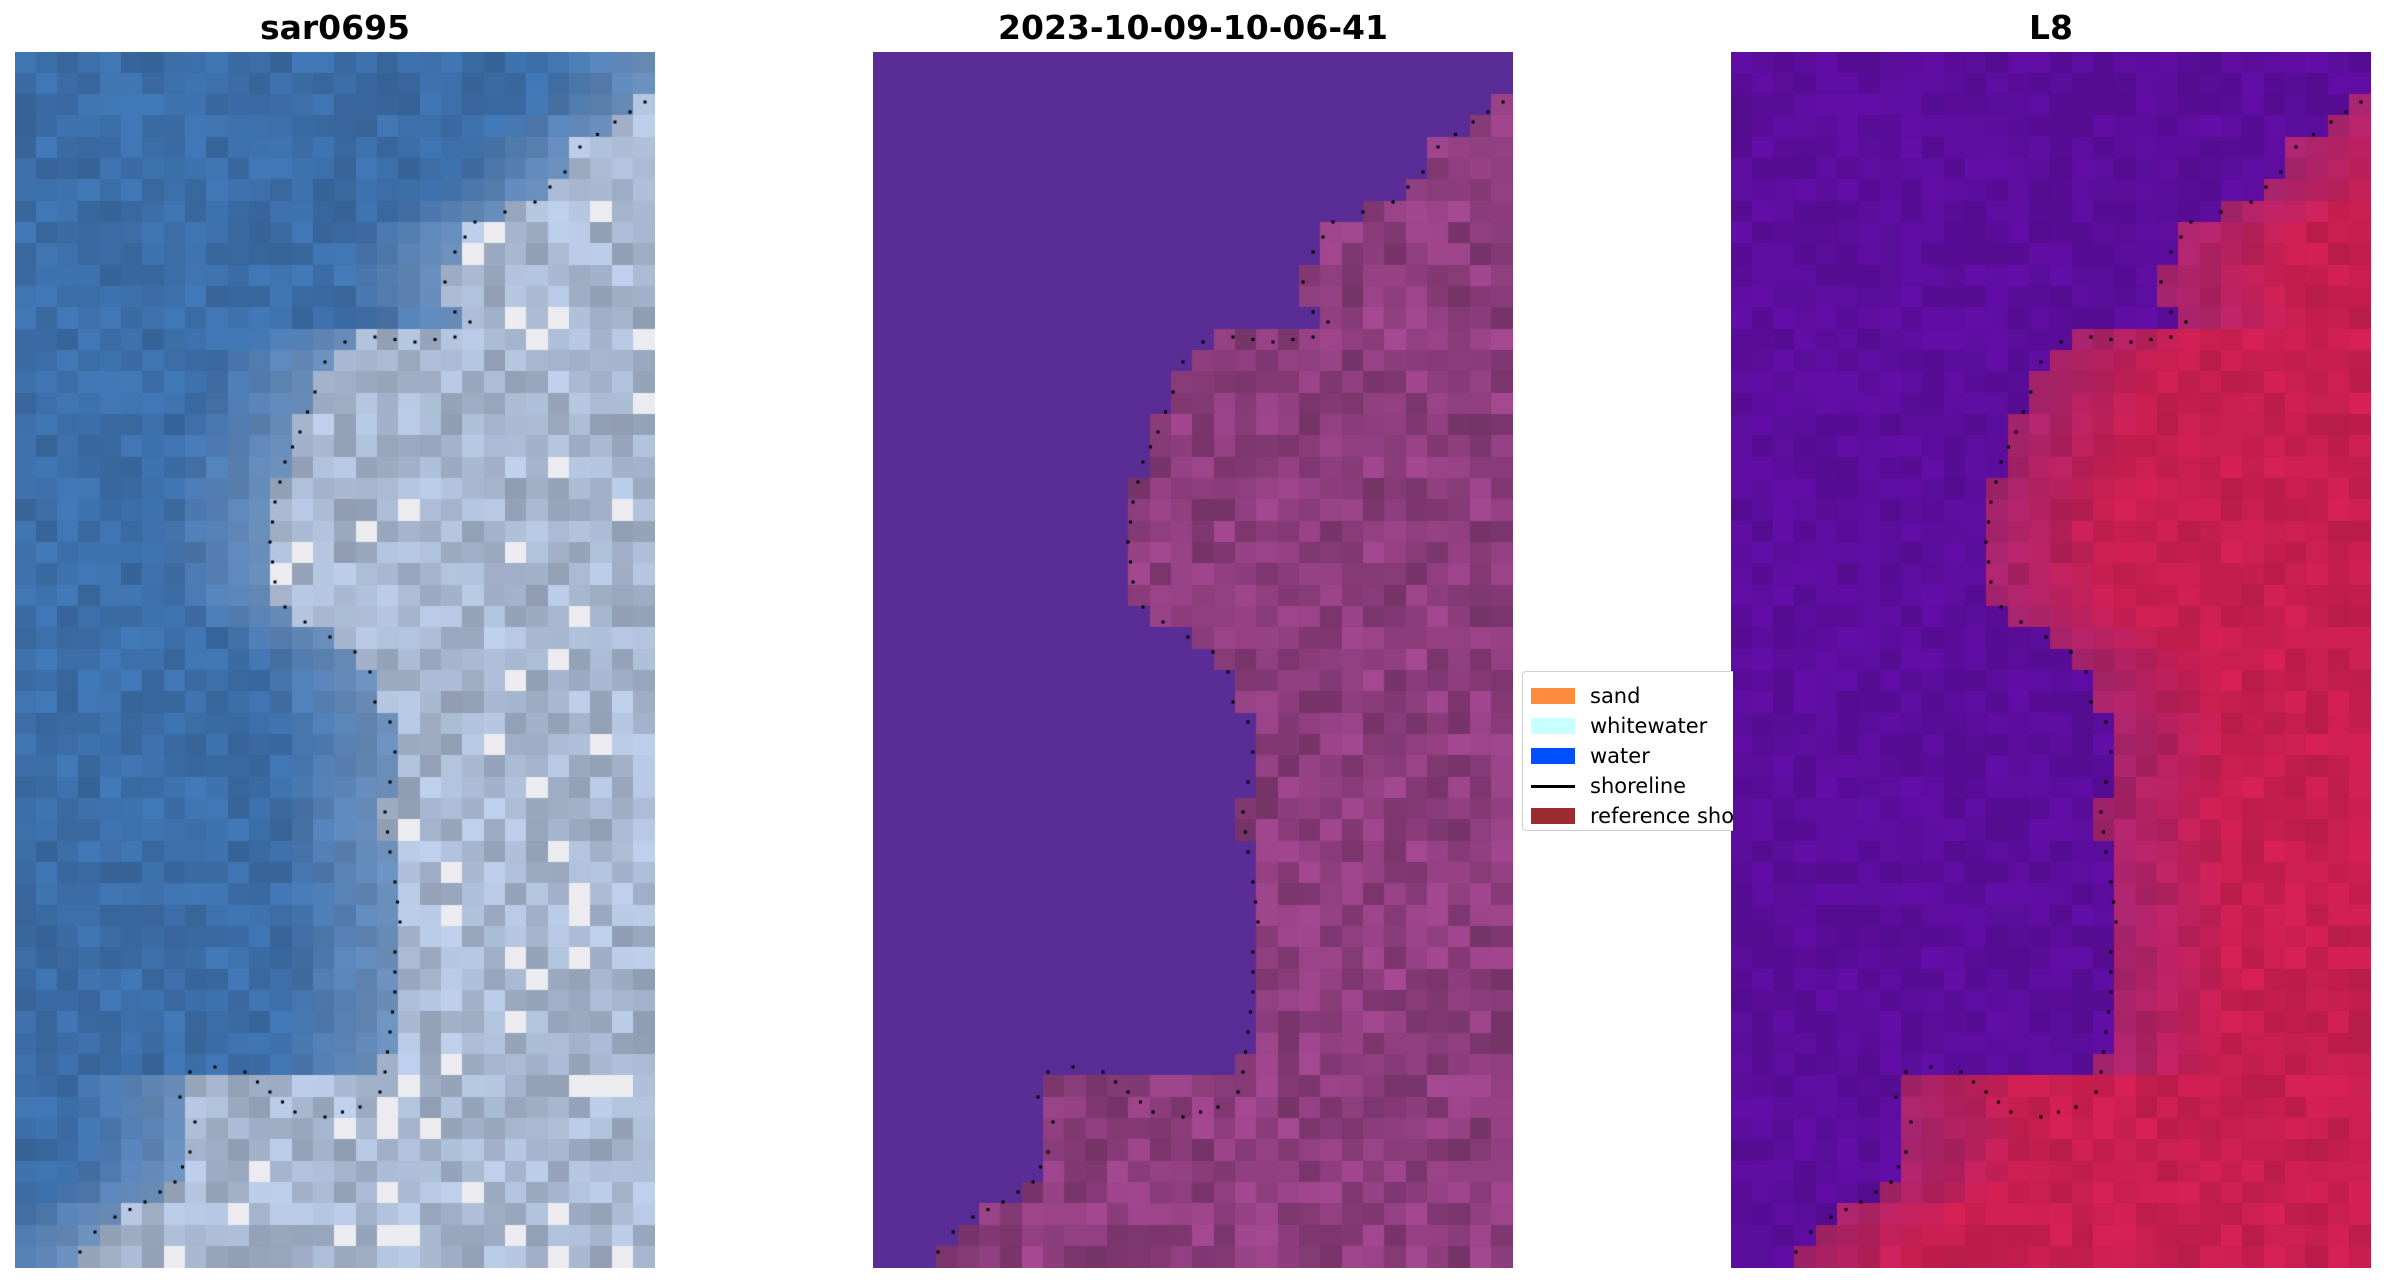  What do you see at coordinates (1585, 696) in the screenshot?
I see `legend-item-sand: sand` at bounding box center [1585, 696].